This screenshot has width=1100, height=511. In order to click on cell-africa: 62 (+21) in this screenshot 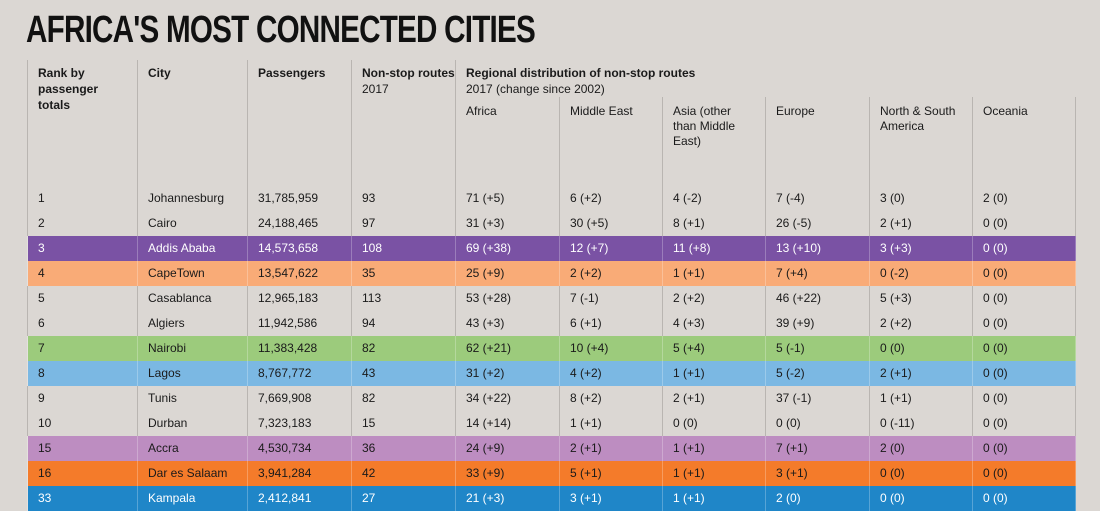, I will do `click(508, 348)`.